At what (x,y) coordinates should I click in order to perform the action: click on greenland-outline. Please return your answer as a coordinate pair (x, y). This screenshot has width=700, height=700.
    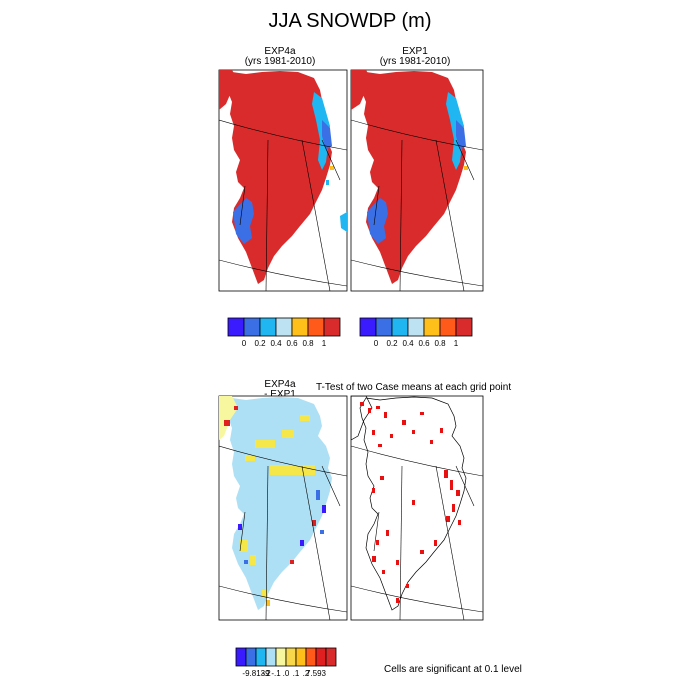
    Looking at the image, I should click on (413, 503).